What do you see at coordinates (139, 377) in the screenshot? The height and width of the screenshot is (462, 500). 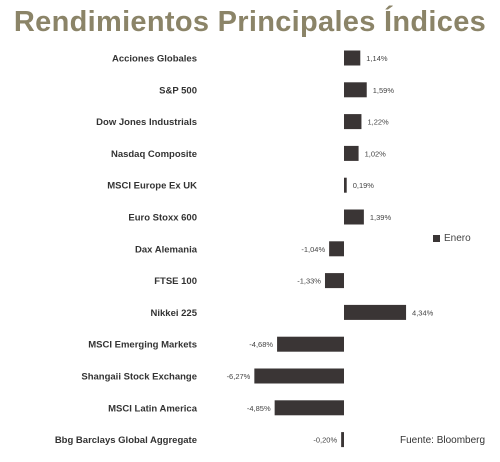 I see `category-label: Shangaii Stock Exchange` at bounding box center [139, 377].